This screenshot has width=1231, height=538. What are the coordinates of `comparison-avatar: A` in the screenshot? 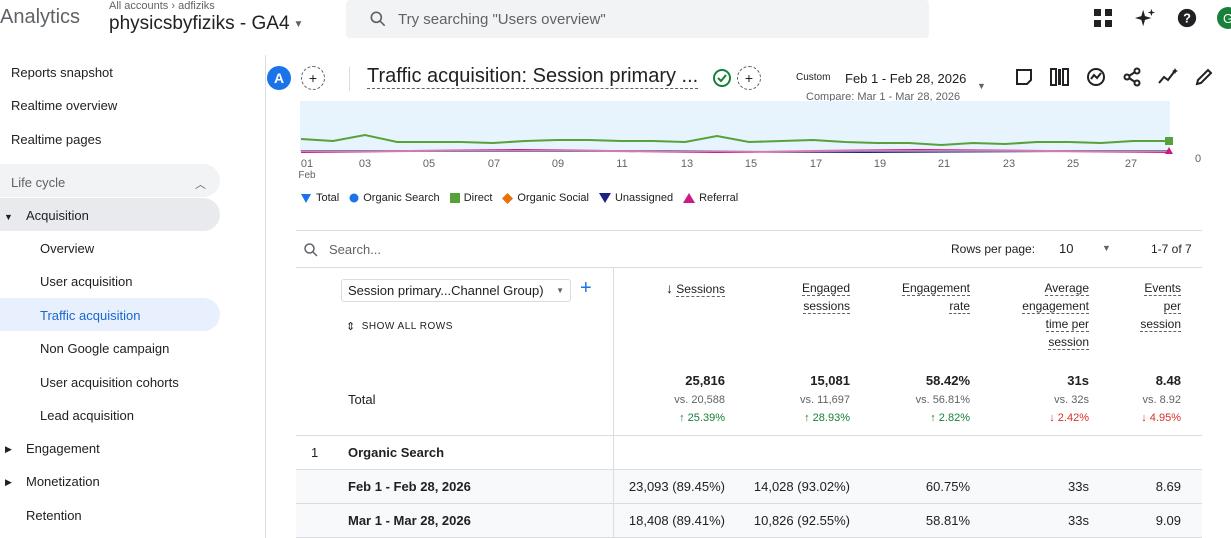 It's located at (279, 78).